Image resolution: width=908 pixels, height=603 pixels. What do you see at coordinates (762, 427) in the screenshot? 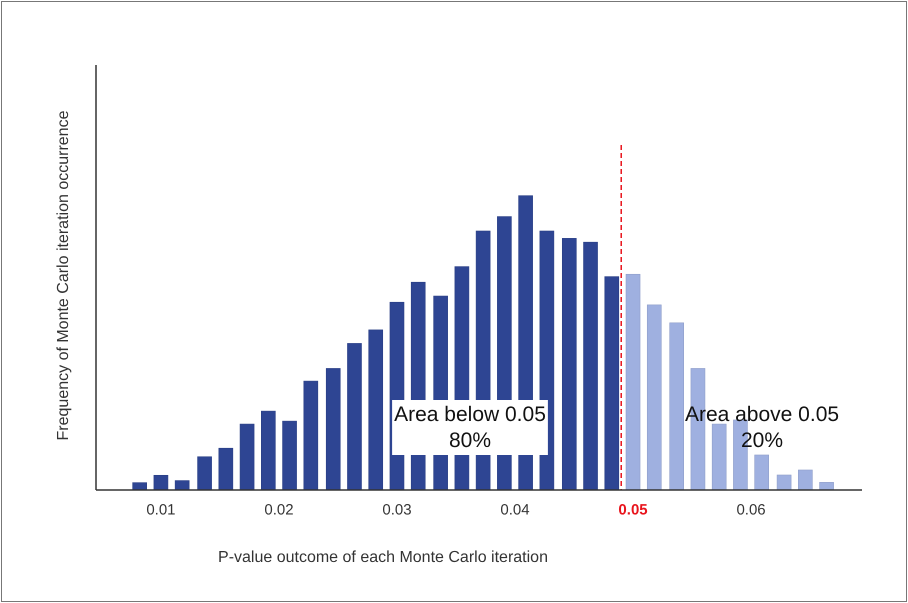
I see `annotation: Area above 0.05 20%` at bounding box center [762, 427].